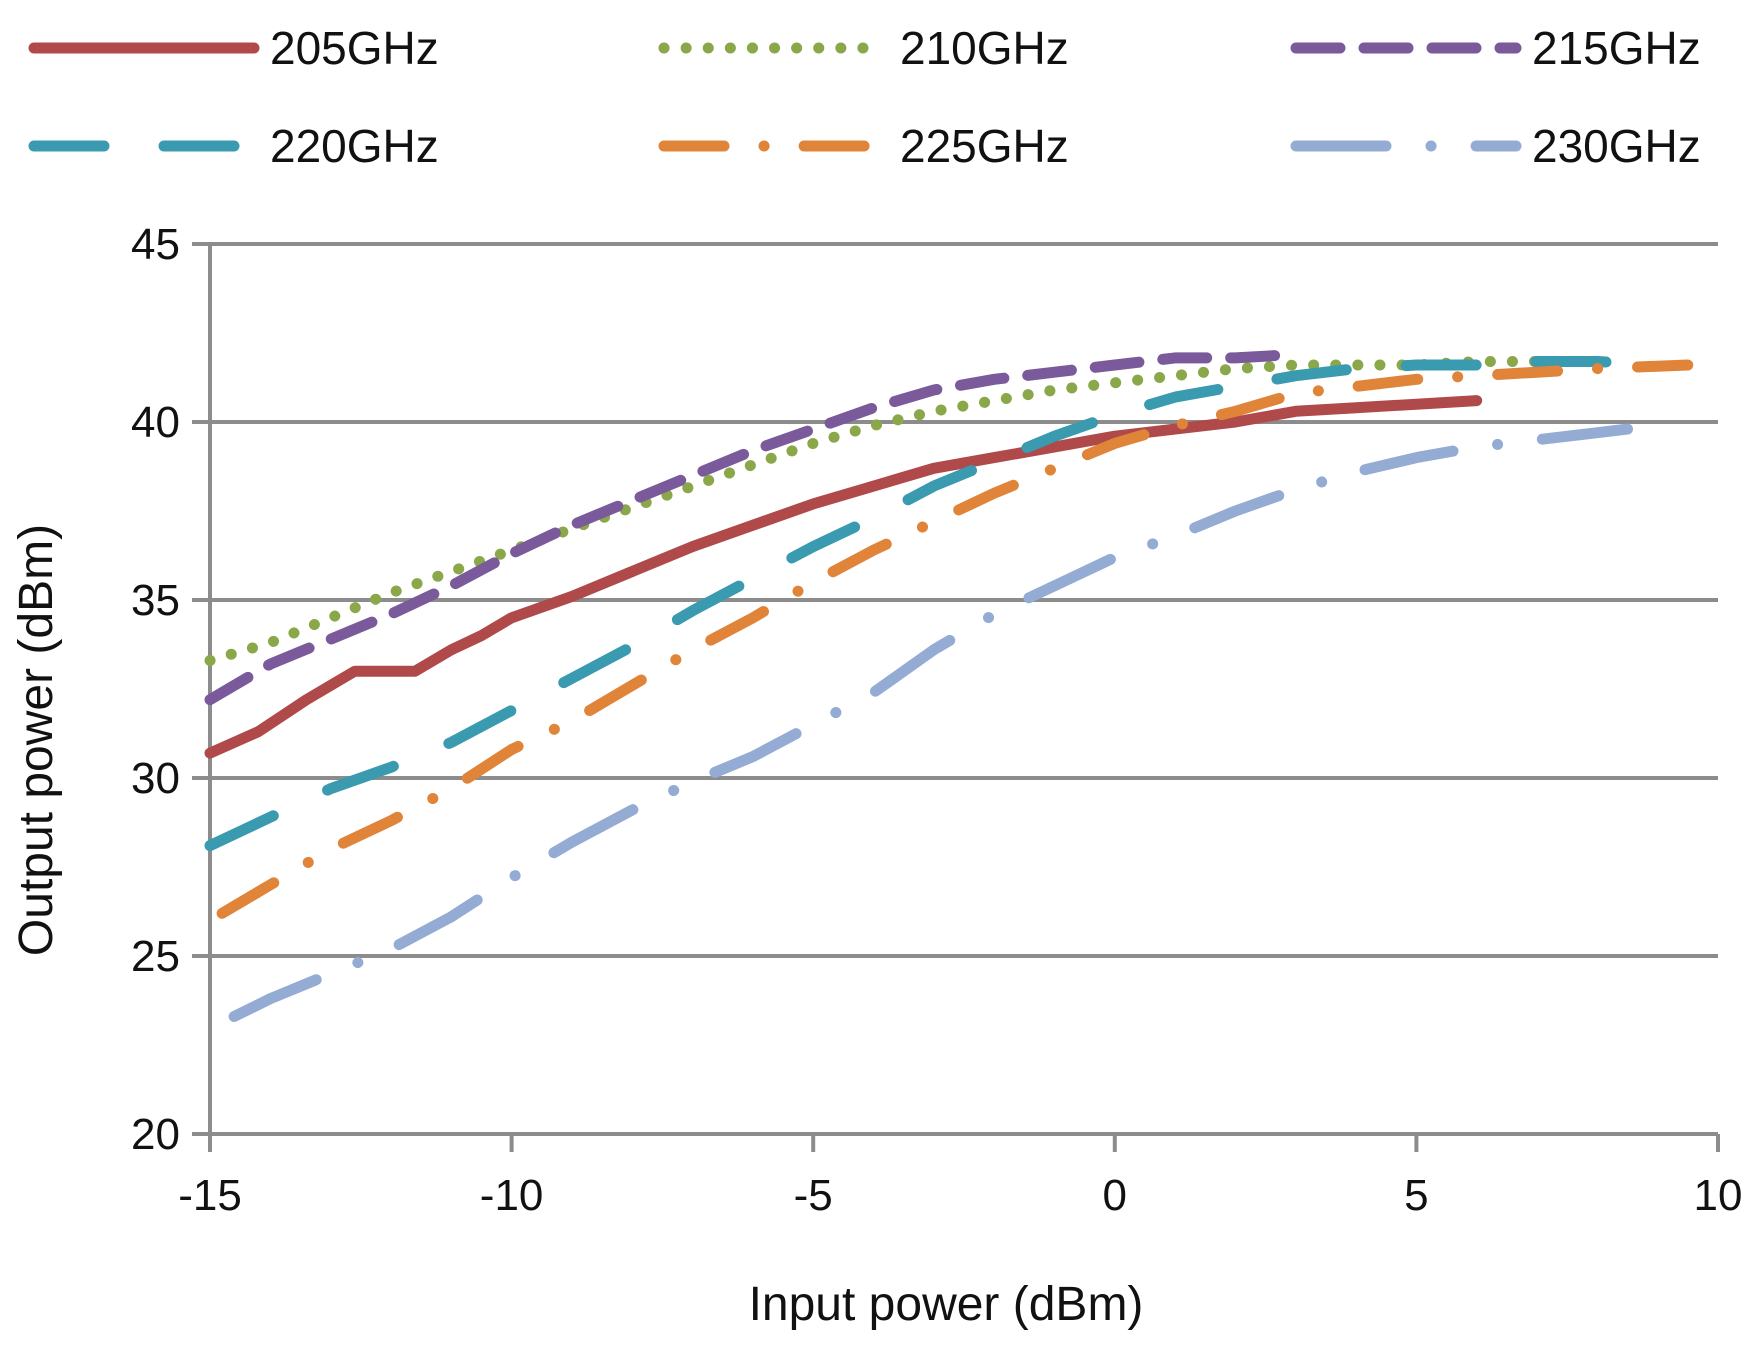  What do you see at coordinates (210, 1195) in the screenshot?
I see `x-tick-label: -15` at bounding box center [210, 1195].